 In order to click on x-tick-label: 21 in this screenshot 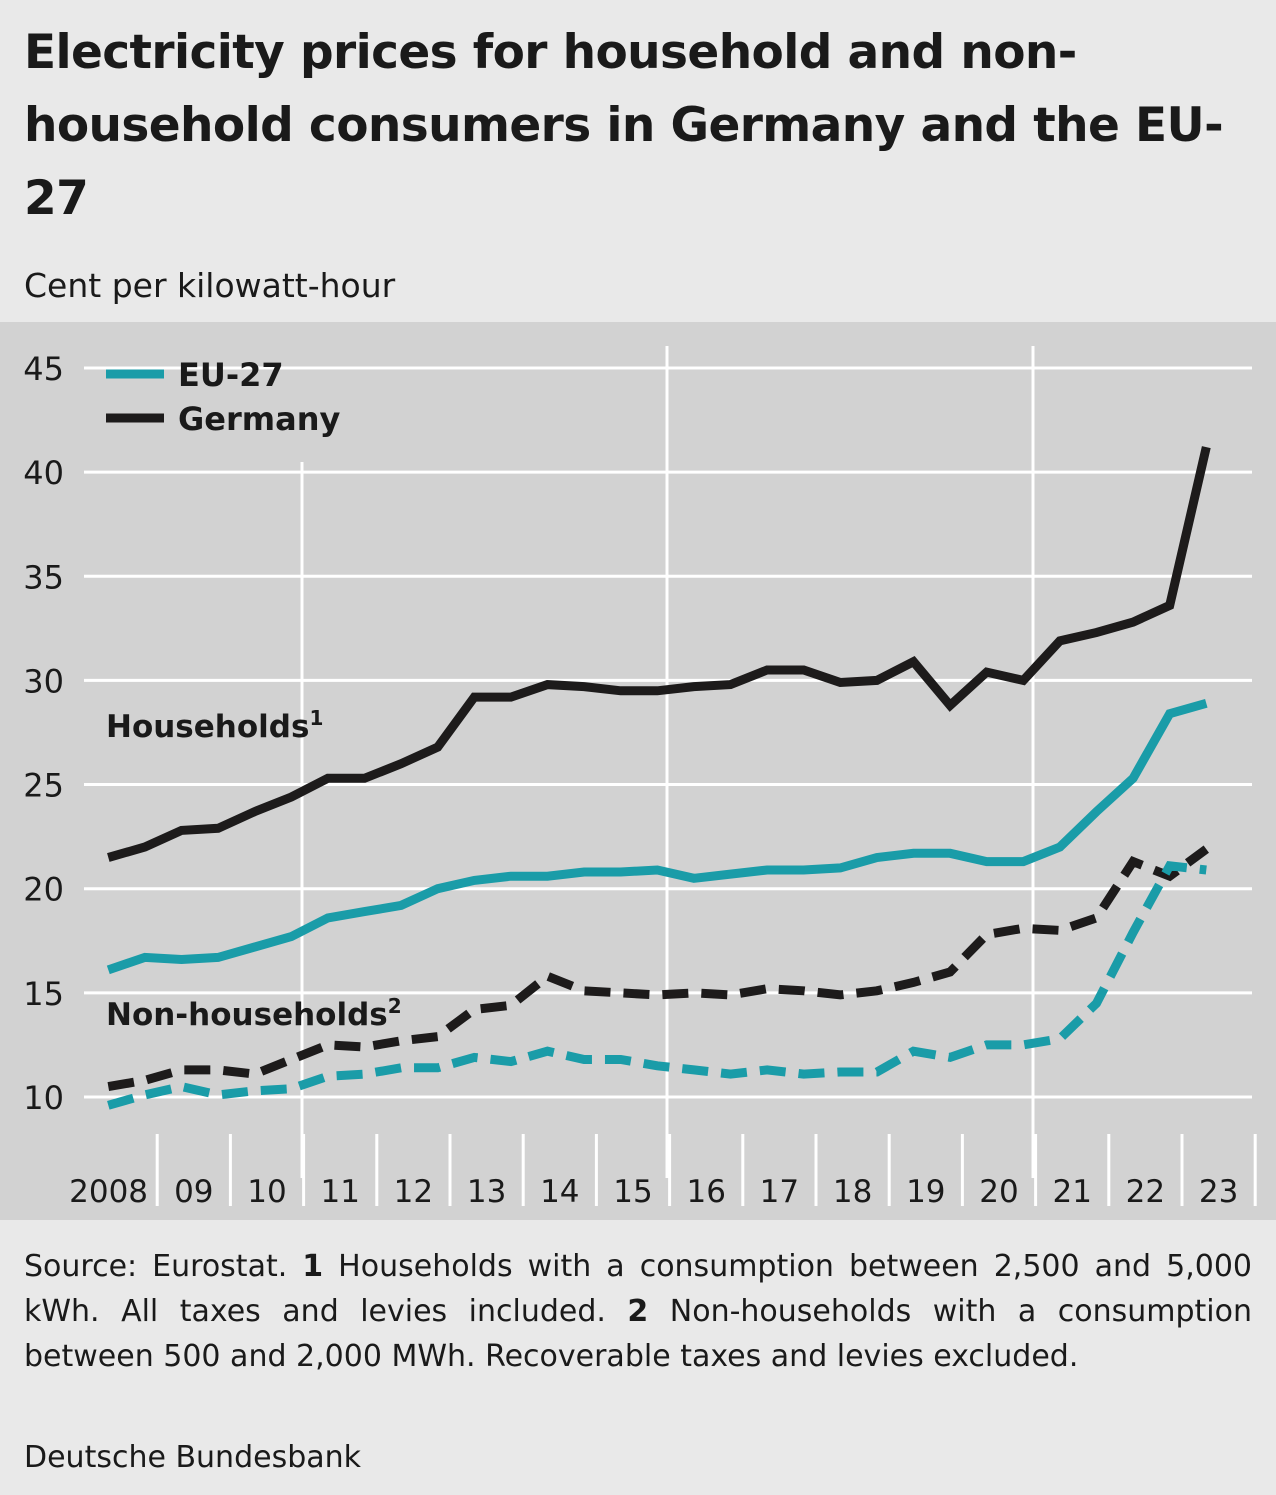, I will do `click(1071, 1192)`.